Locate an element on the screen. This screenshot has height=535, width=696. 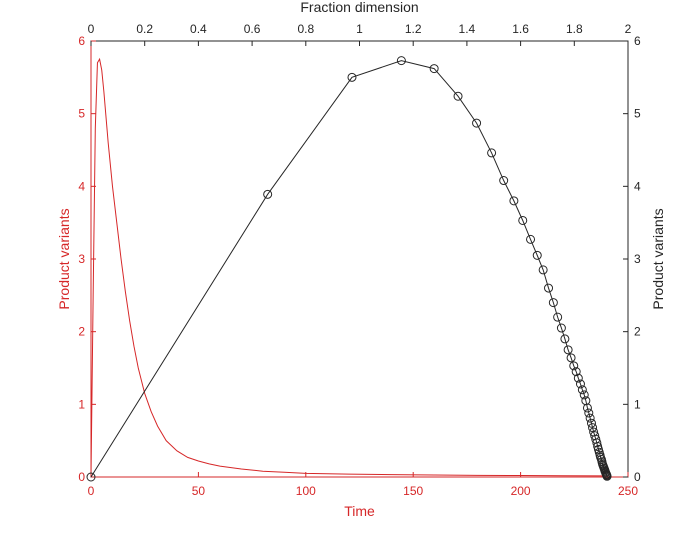
y2-tick-label: 1 is located at coordinates (637, 404).